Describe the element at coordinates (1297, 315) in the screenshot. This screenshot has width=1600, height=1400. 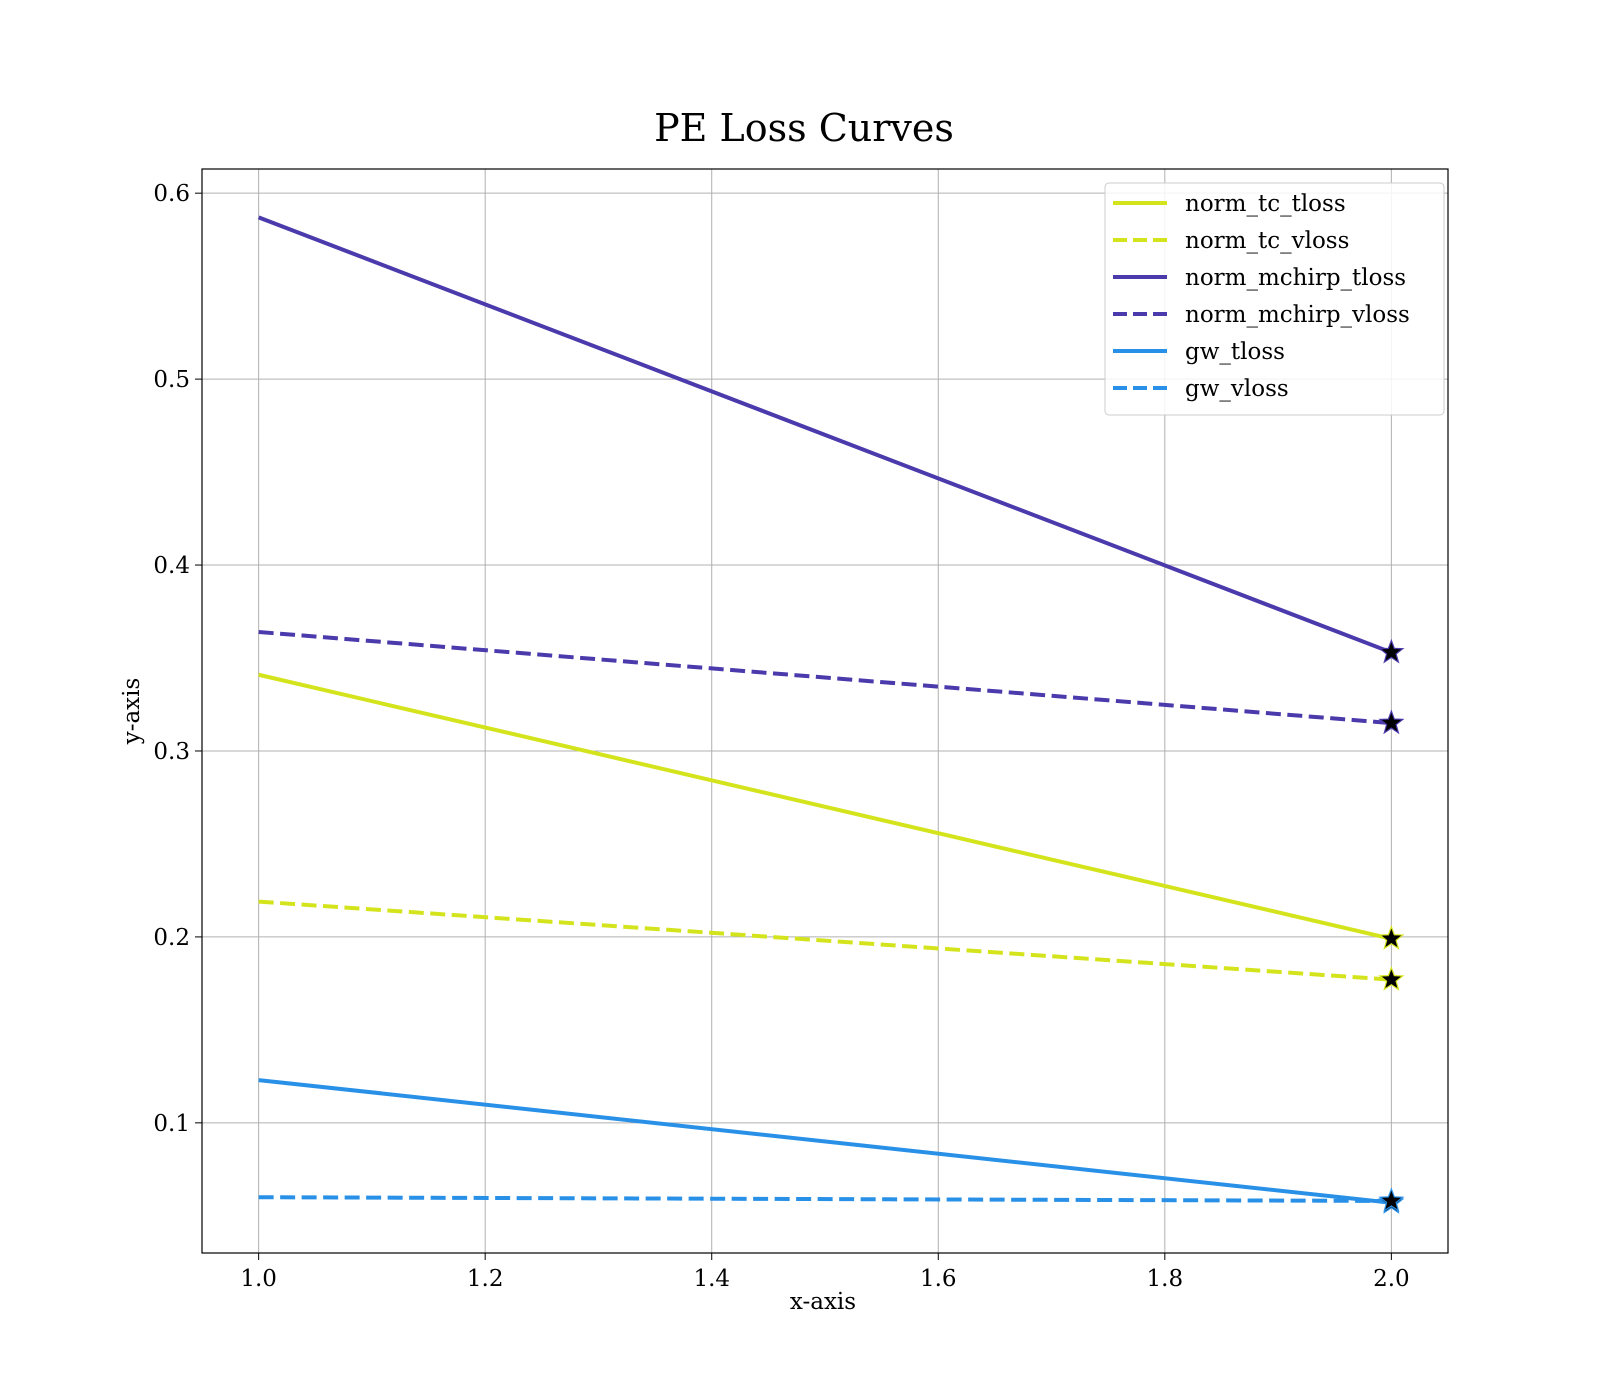
I see `legend-item-label: norm_mchirp_vloss` at that location.